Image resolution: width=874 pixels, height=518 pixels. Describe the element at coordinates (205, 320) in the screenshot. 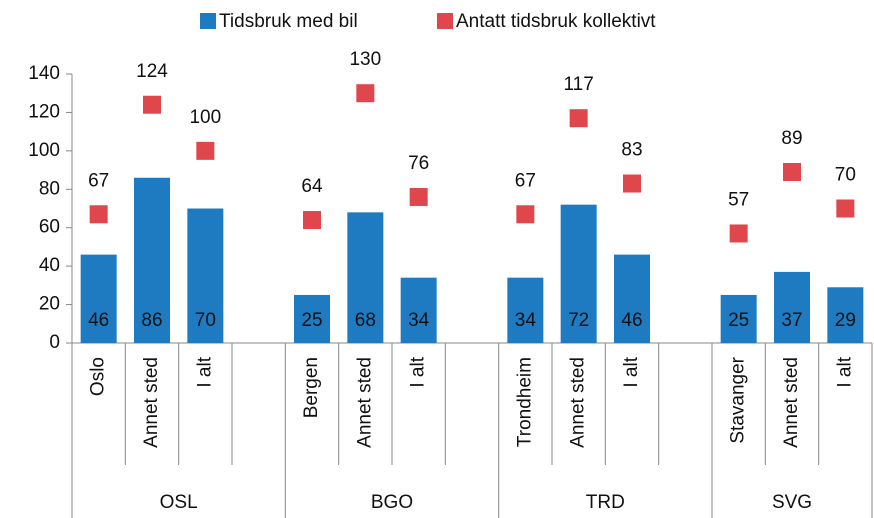

I see `bar-value-label: 70` at that location.